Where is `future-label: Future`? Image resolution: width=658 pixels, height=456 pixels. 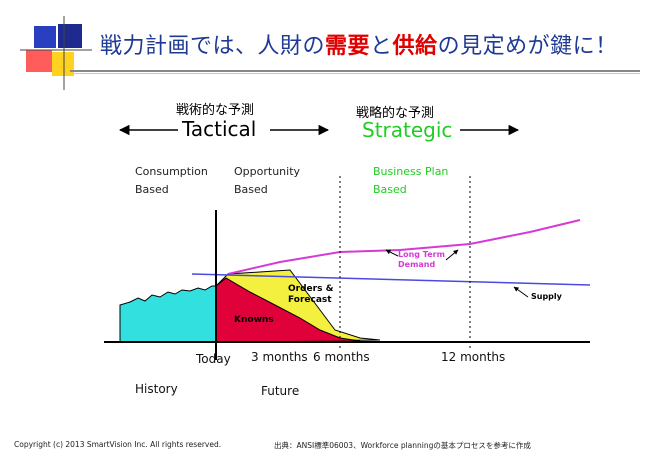 future-label: Future is located at coordinates (280, 391).